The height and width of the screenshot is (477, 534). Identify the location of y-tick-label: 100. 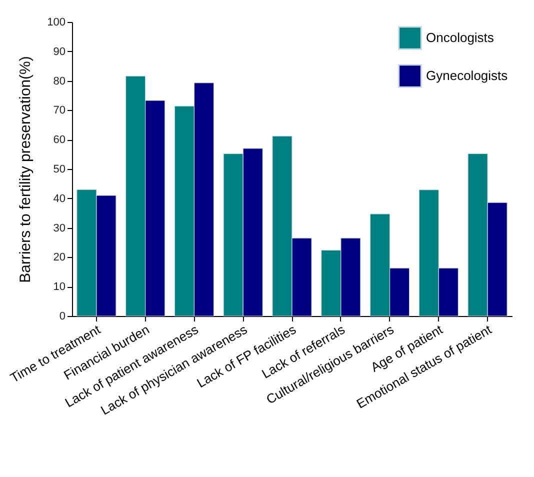
(56, 22).